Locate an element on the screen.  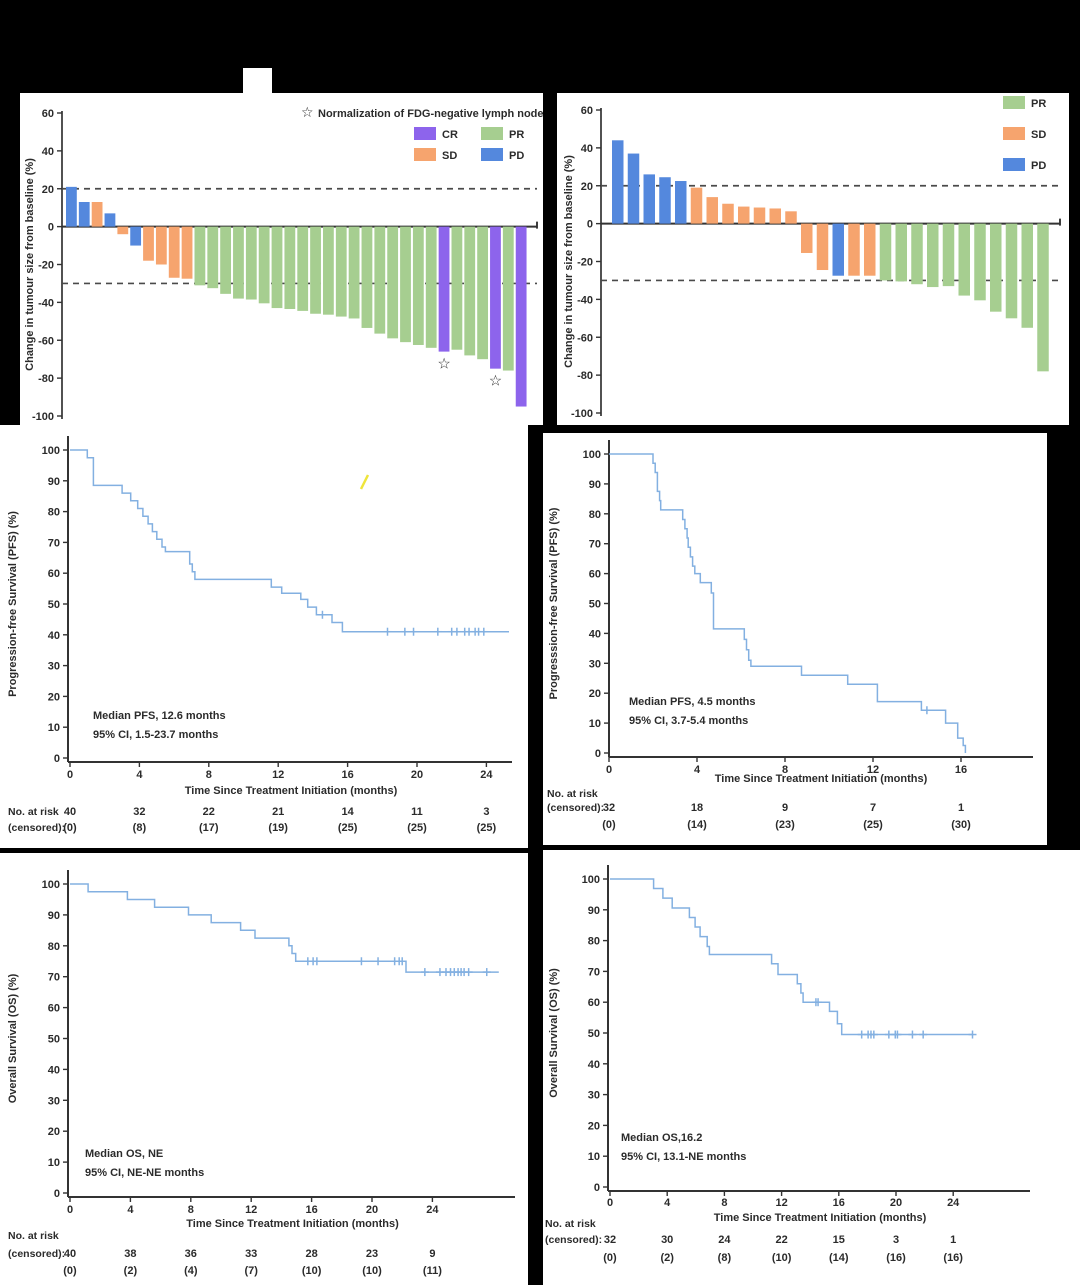
svg-text: 95% CI, 13.1-NE months is located at coordinates (683, 1157).